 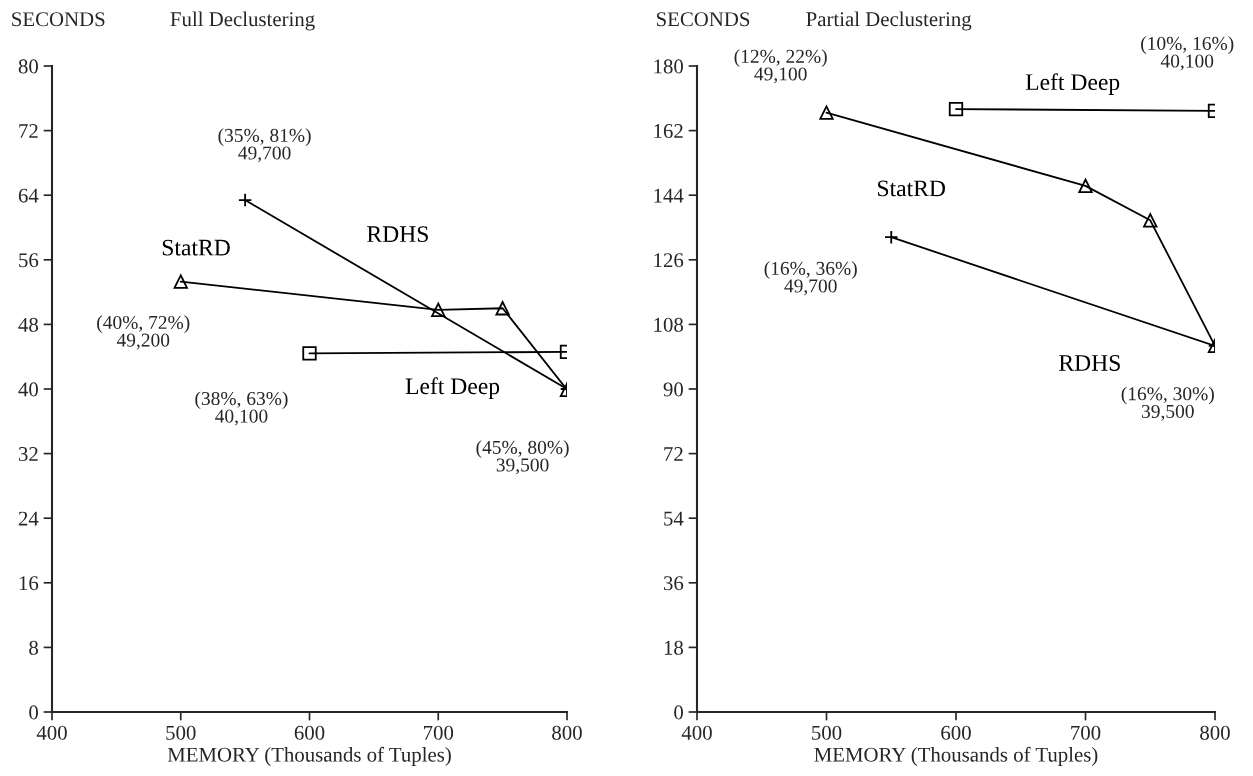 I want to click on y-tick-label: 144, so click(x=669, y=195).